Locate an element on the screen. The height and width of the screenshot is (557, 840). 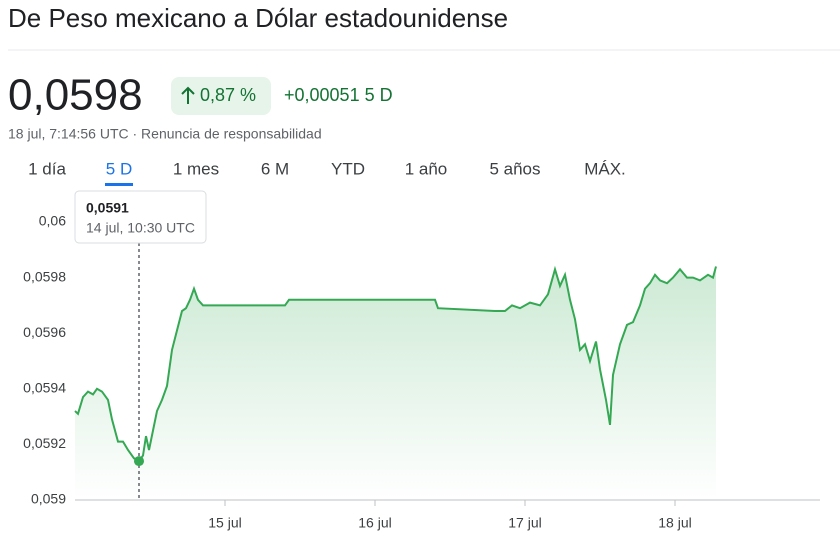
tab: MÁX. is located at coordinates (605, 168).